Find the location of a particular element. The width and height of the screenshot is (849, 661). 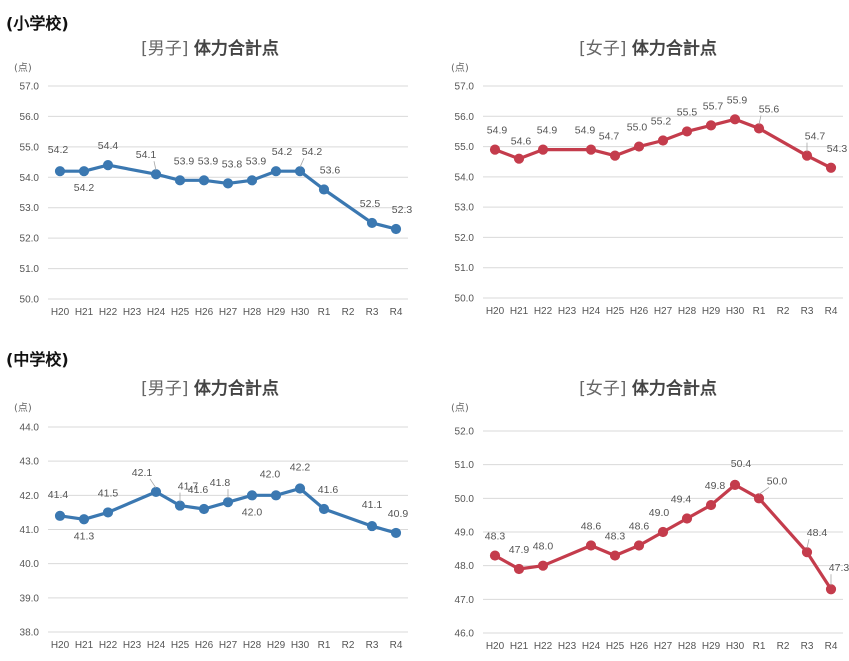

data-label: 41.6 is located at coordinates (198, 490).